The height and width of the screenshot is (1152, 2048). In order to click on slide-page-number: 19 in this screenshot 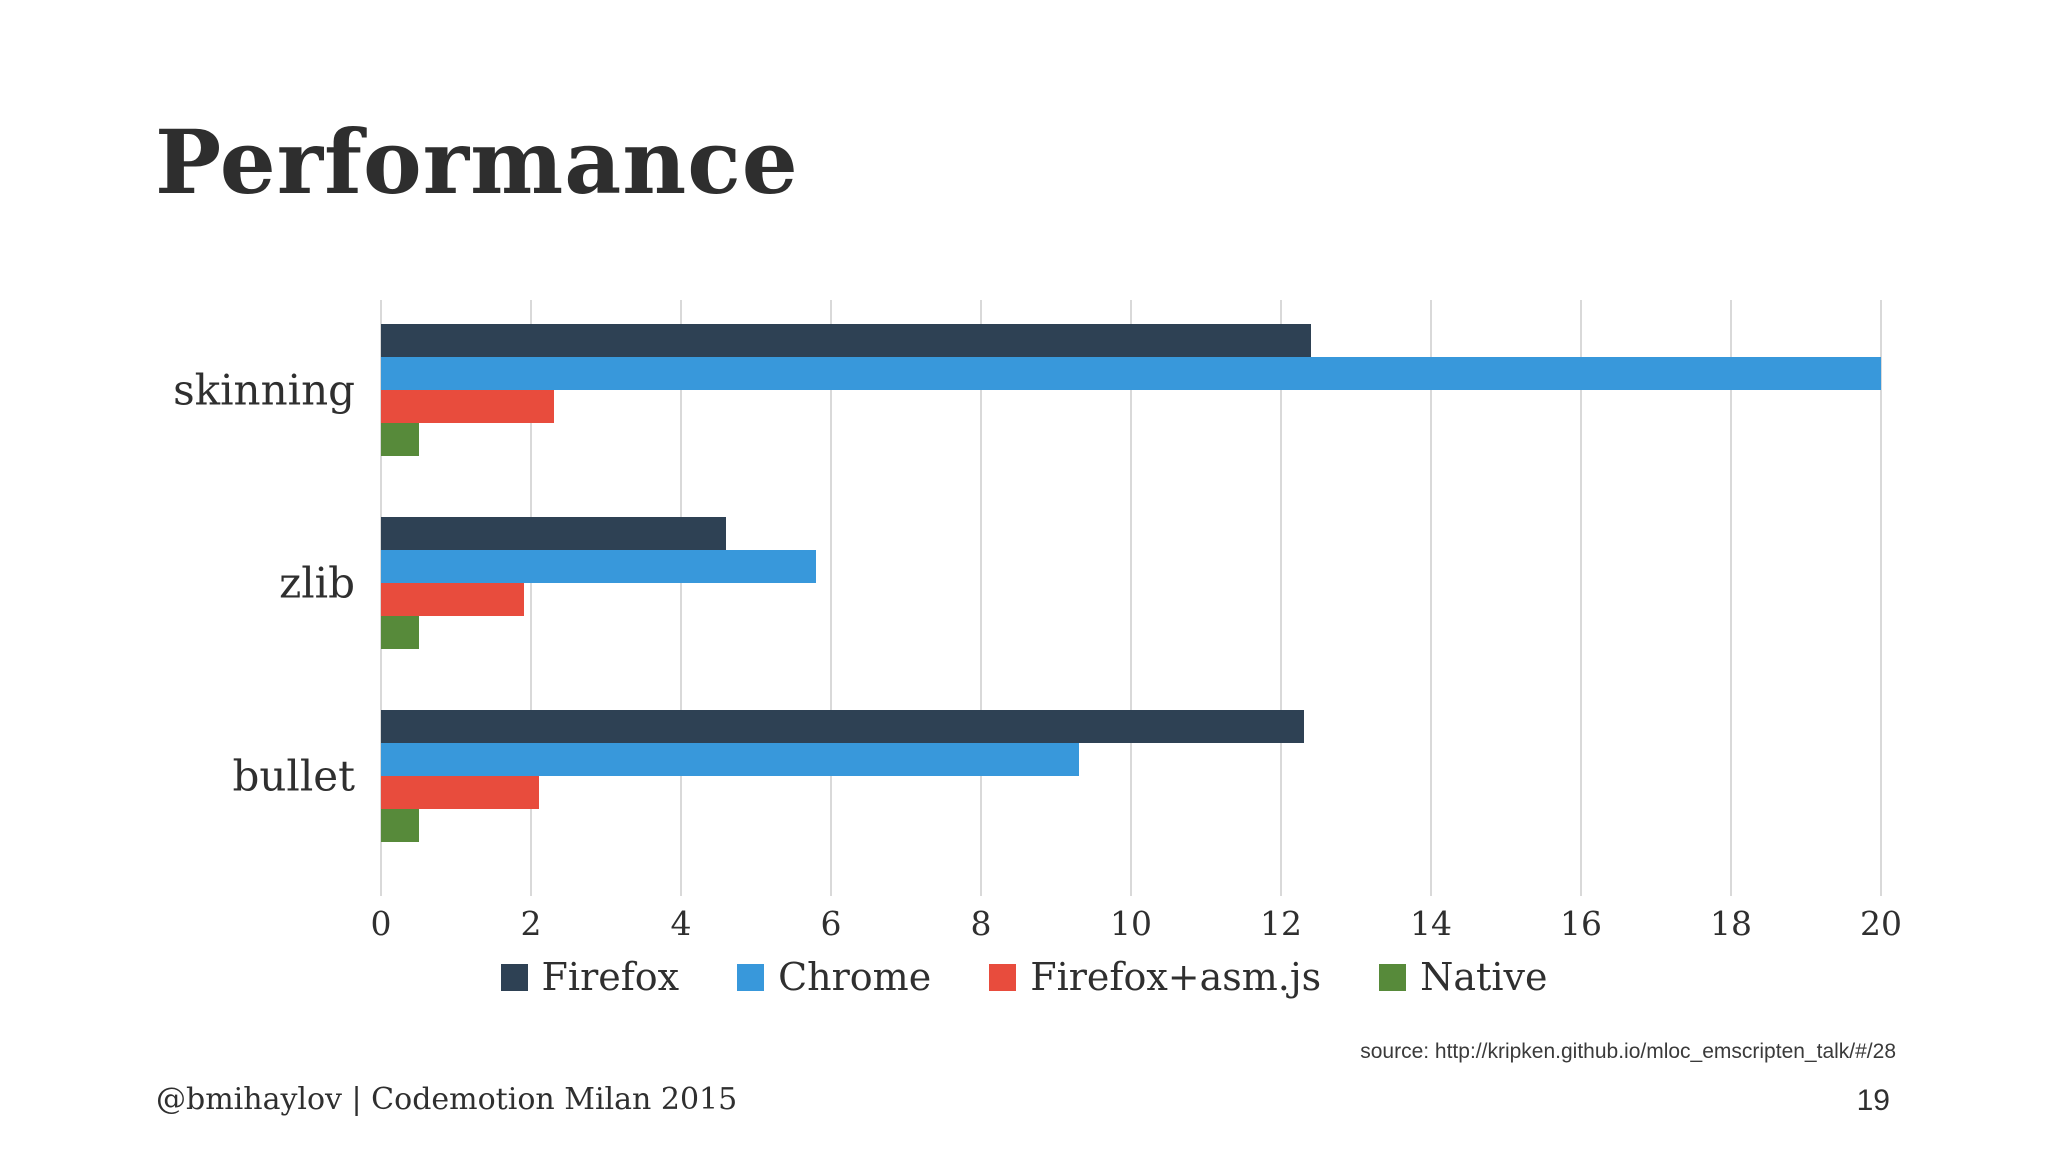, I will do `click(1873, 1100)`.